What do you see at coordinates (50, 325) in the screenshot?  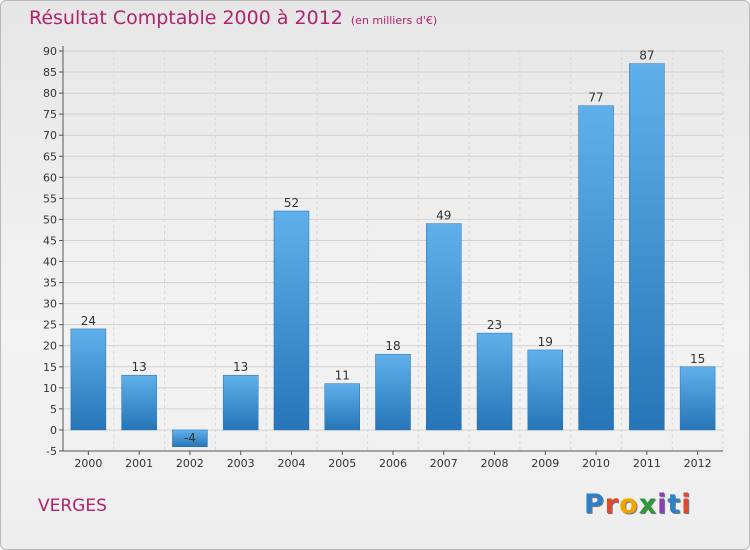 I see `y-tick-label: 25` at bounding box center [50, 325].